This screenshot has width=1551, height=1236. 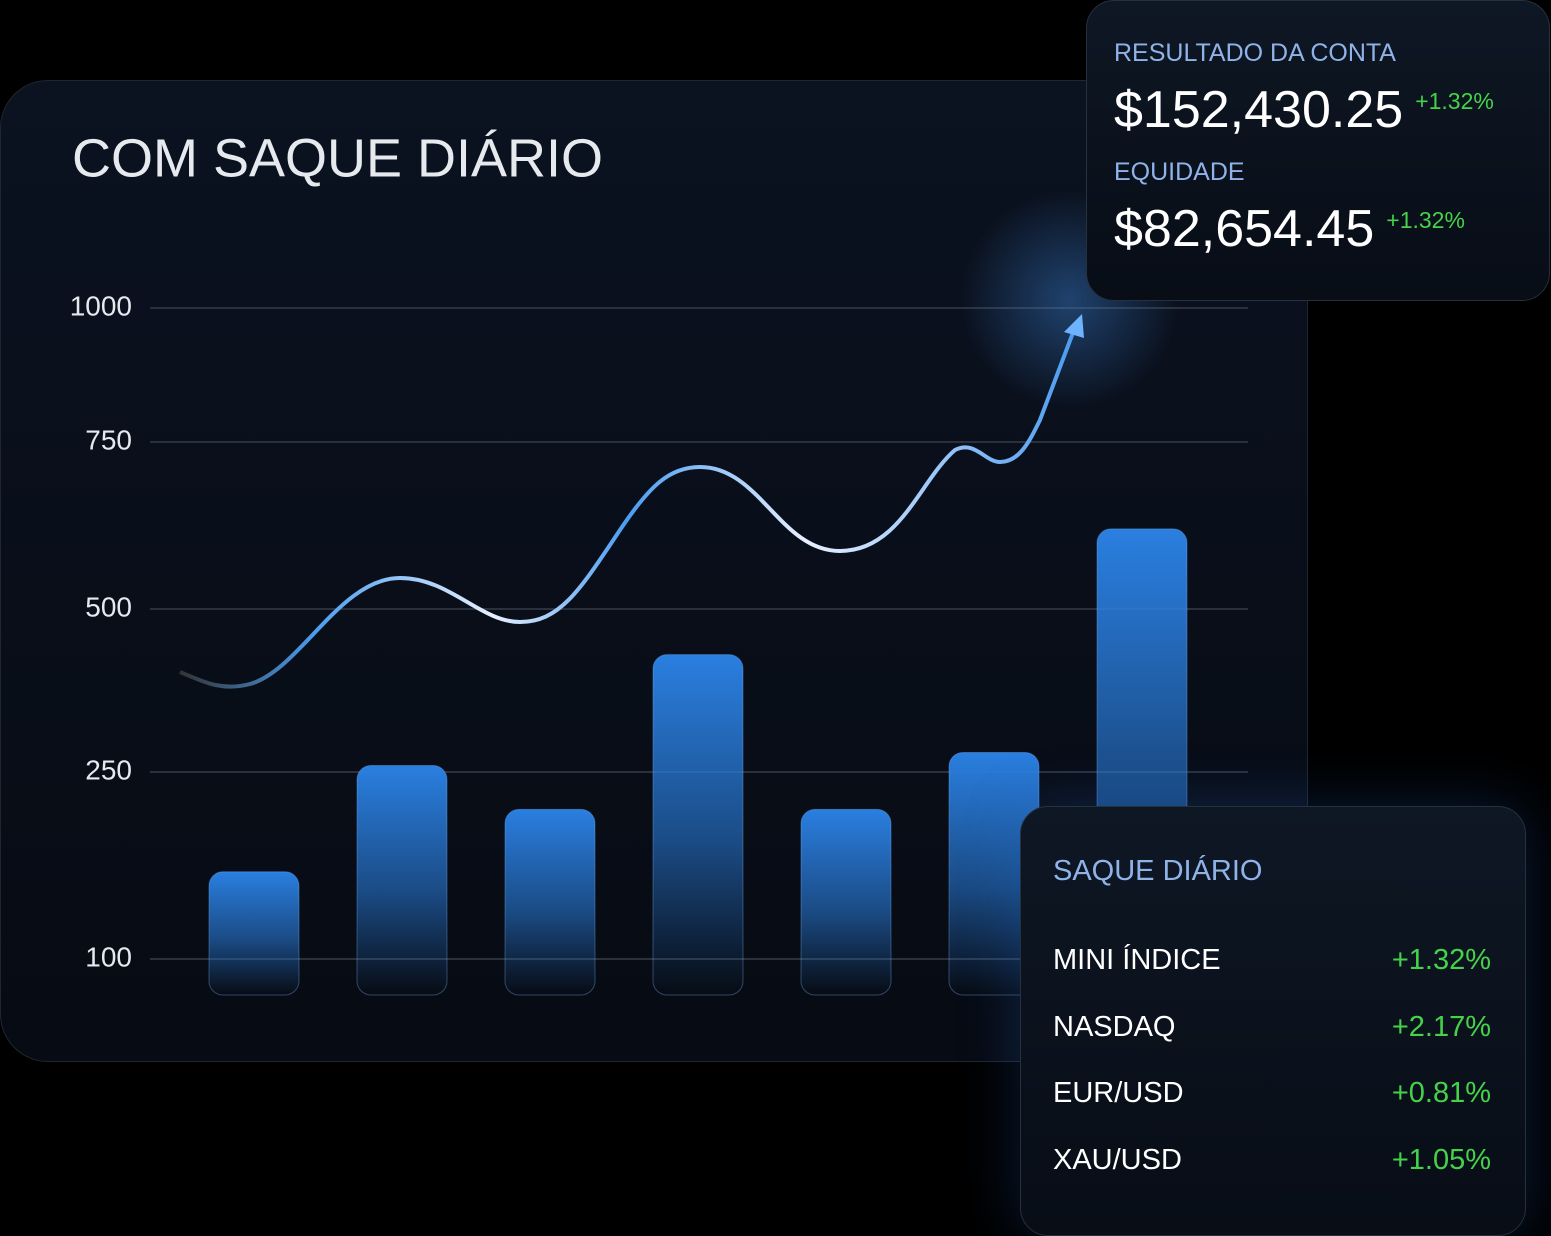 I want to click on market-row: EUR/USD +0.81%, so click(x=1272, y=1110).